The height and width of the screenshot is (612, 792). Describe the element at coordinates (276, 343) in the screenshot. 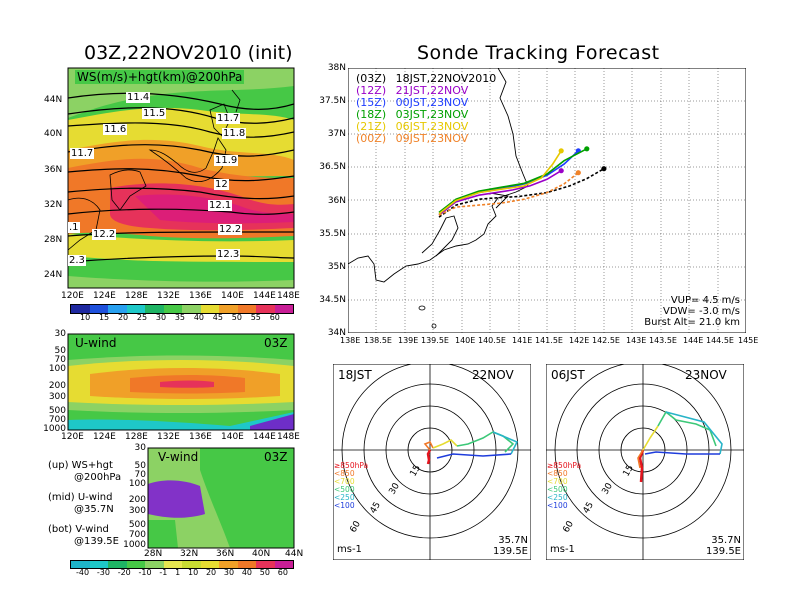

I see `u-wind-time: 03Z` at that location.